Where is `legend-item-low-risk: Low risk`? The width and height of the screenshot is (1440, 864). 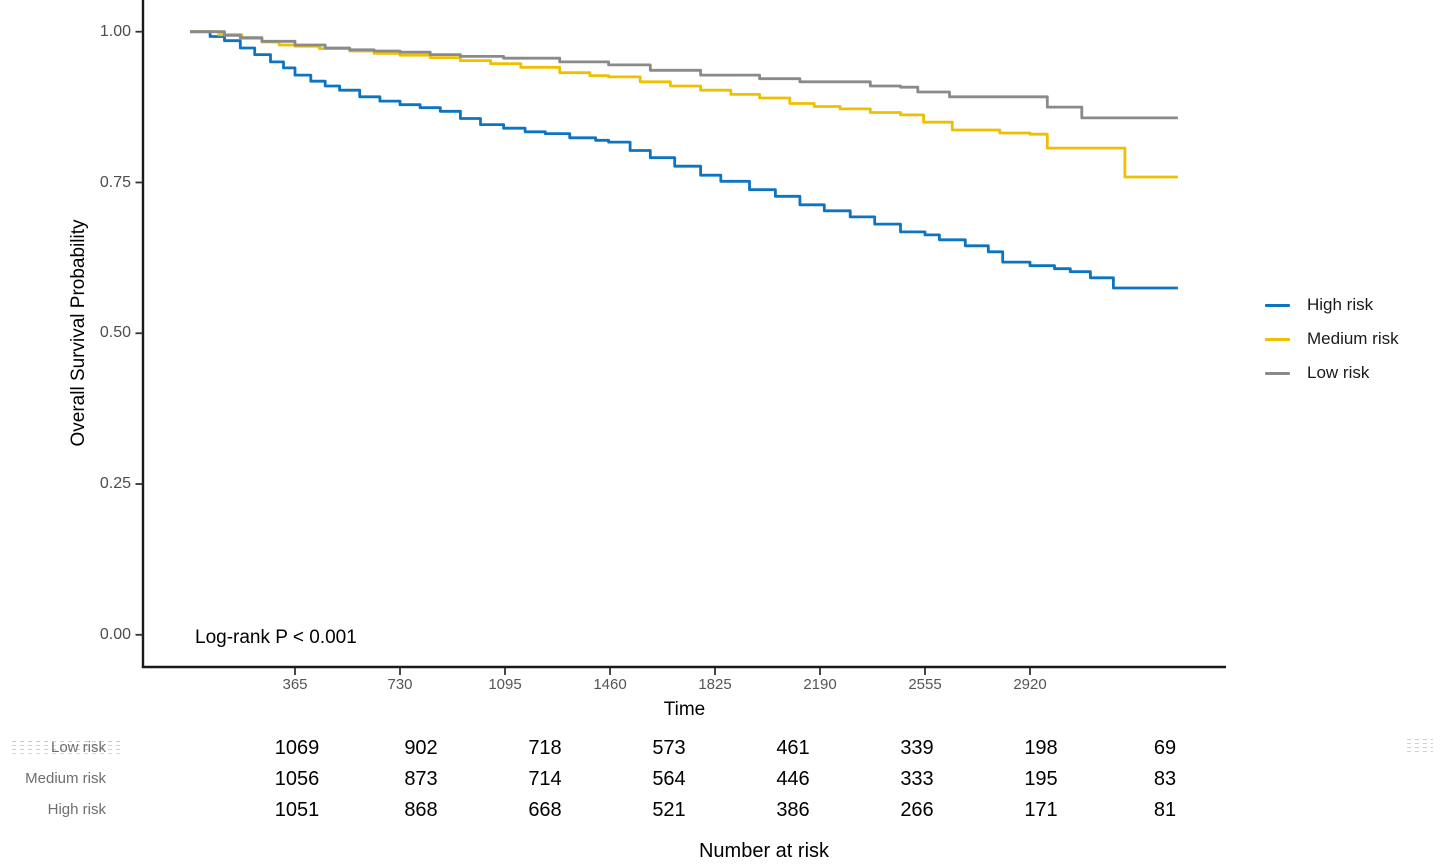
legend-item-low-risk: Low risk is located at coordinates (1332, 373).